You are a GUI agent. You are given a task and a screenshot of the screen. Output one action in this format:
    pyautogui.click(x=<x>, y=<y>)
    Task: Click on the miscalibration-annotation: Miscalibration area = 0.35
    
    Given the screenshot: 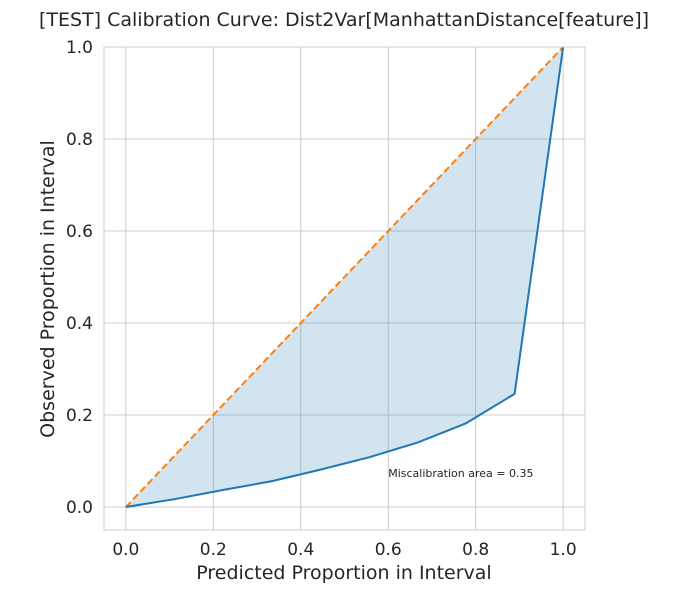 What is the action you would take?
    pyautogui.click(x=460, y=473)
    